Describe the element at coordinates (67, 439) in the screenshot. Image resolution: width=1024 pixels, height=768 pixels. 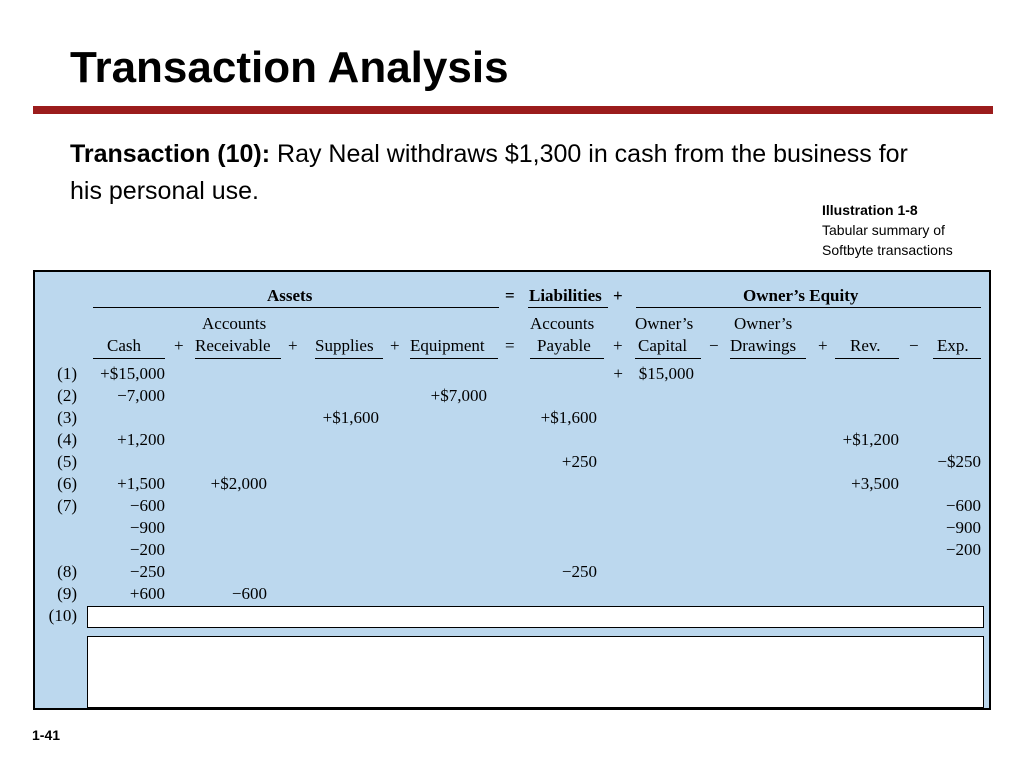
I see `row-label: (4)` at that location.